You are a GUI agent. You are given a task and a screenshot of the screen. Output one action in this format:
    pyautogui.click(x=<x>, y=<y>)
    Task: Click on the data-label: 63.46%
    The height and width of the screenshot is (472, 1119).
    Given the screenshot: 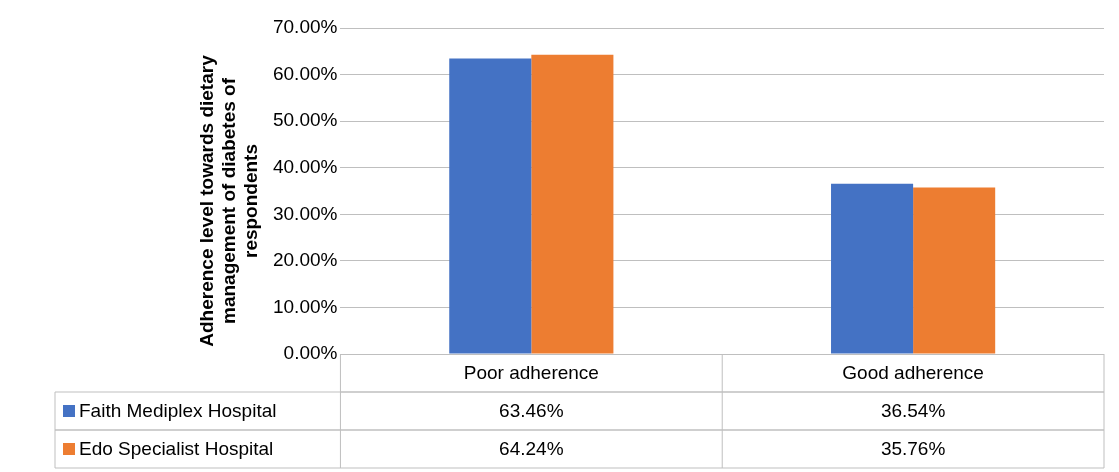 What is the action you would take?
    pyautogui.click(x=531, y=411)
    